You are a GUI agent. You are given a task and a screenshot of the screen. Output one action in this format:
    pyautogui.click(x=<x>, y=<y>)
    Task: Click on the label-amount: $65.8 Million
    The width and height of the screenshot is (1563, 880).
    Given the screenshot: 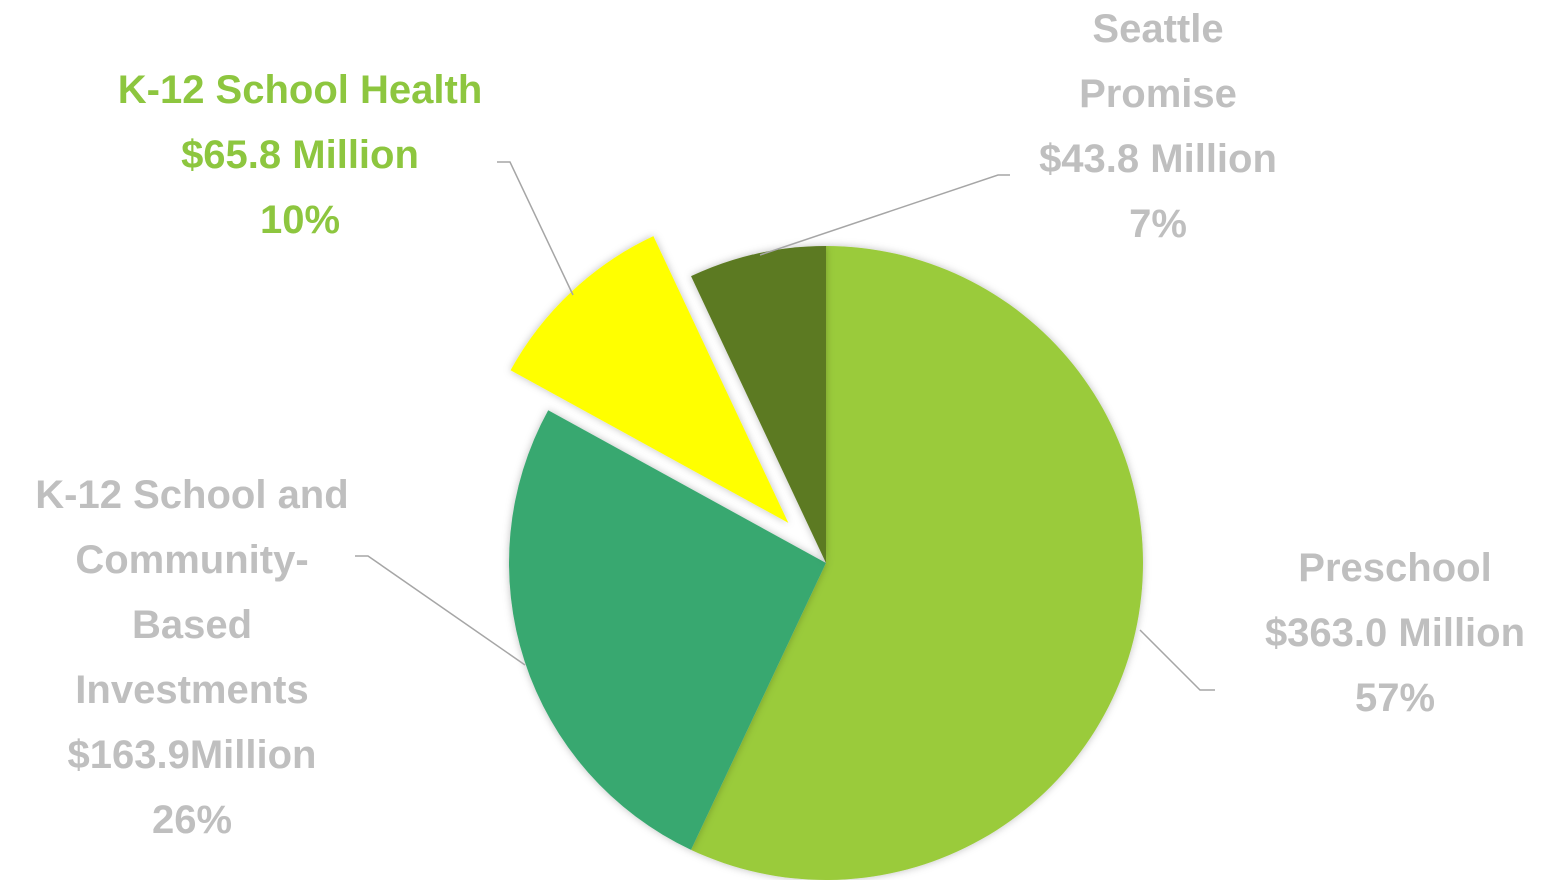 What is the action you would take?
    pyautogui.click(x=300, y=155)
    